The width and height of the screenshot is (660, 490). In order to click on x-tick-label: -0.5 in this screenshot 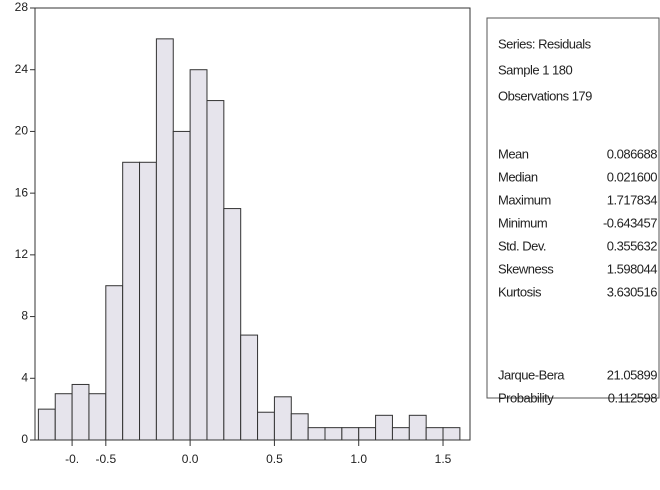, I will do `click(105, 459)`.